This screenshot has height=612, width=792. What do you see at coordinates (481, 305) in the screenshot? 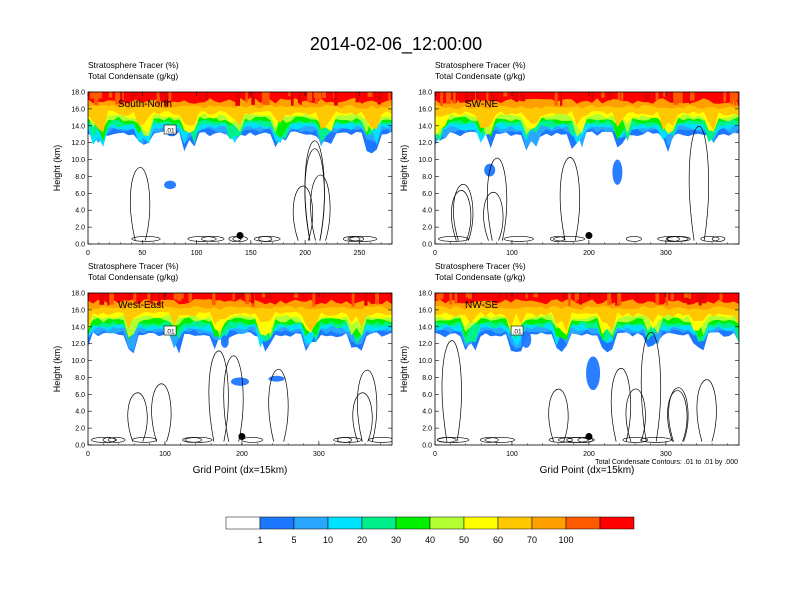
I see `panel-label: NW-SE` at bounding box center [481, 305].